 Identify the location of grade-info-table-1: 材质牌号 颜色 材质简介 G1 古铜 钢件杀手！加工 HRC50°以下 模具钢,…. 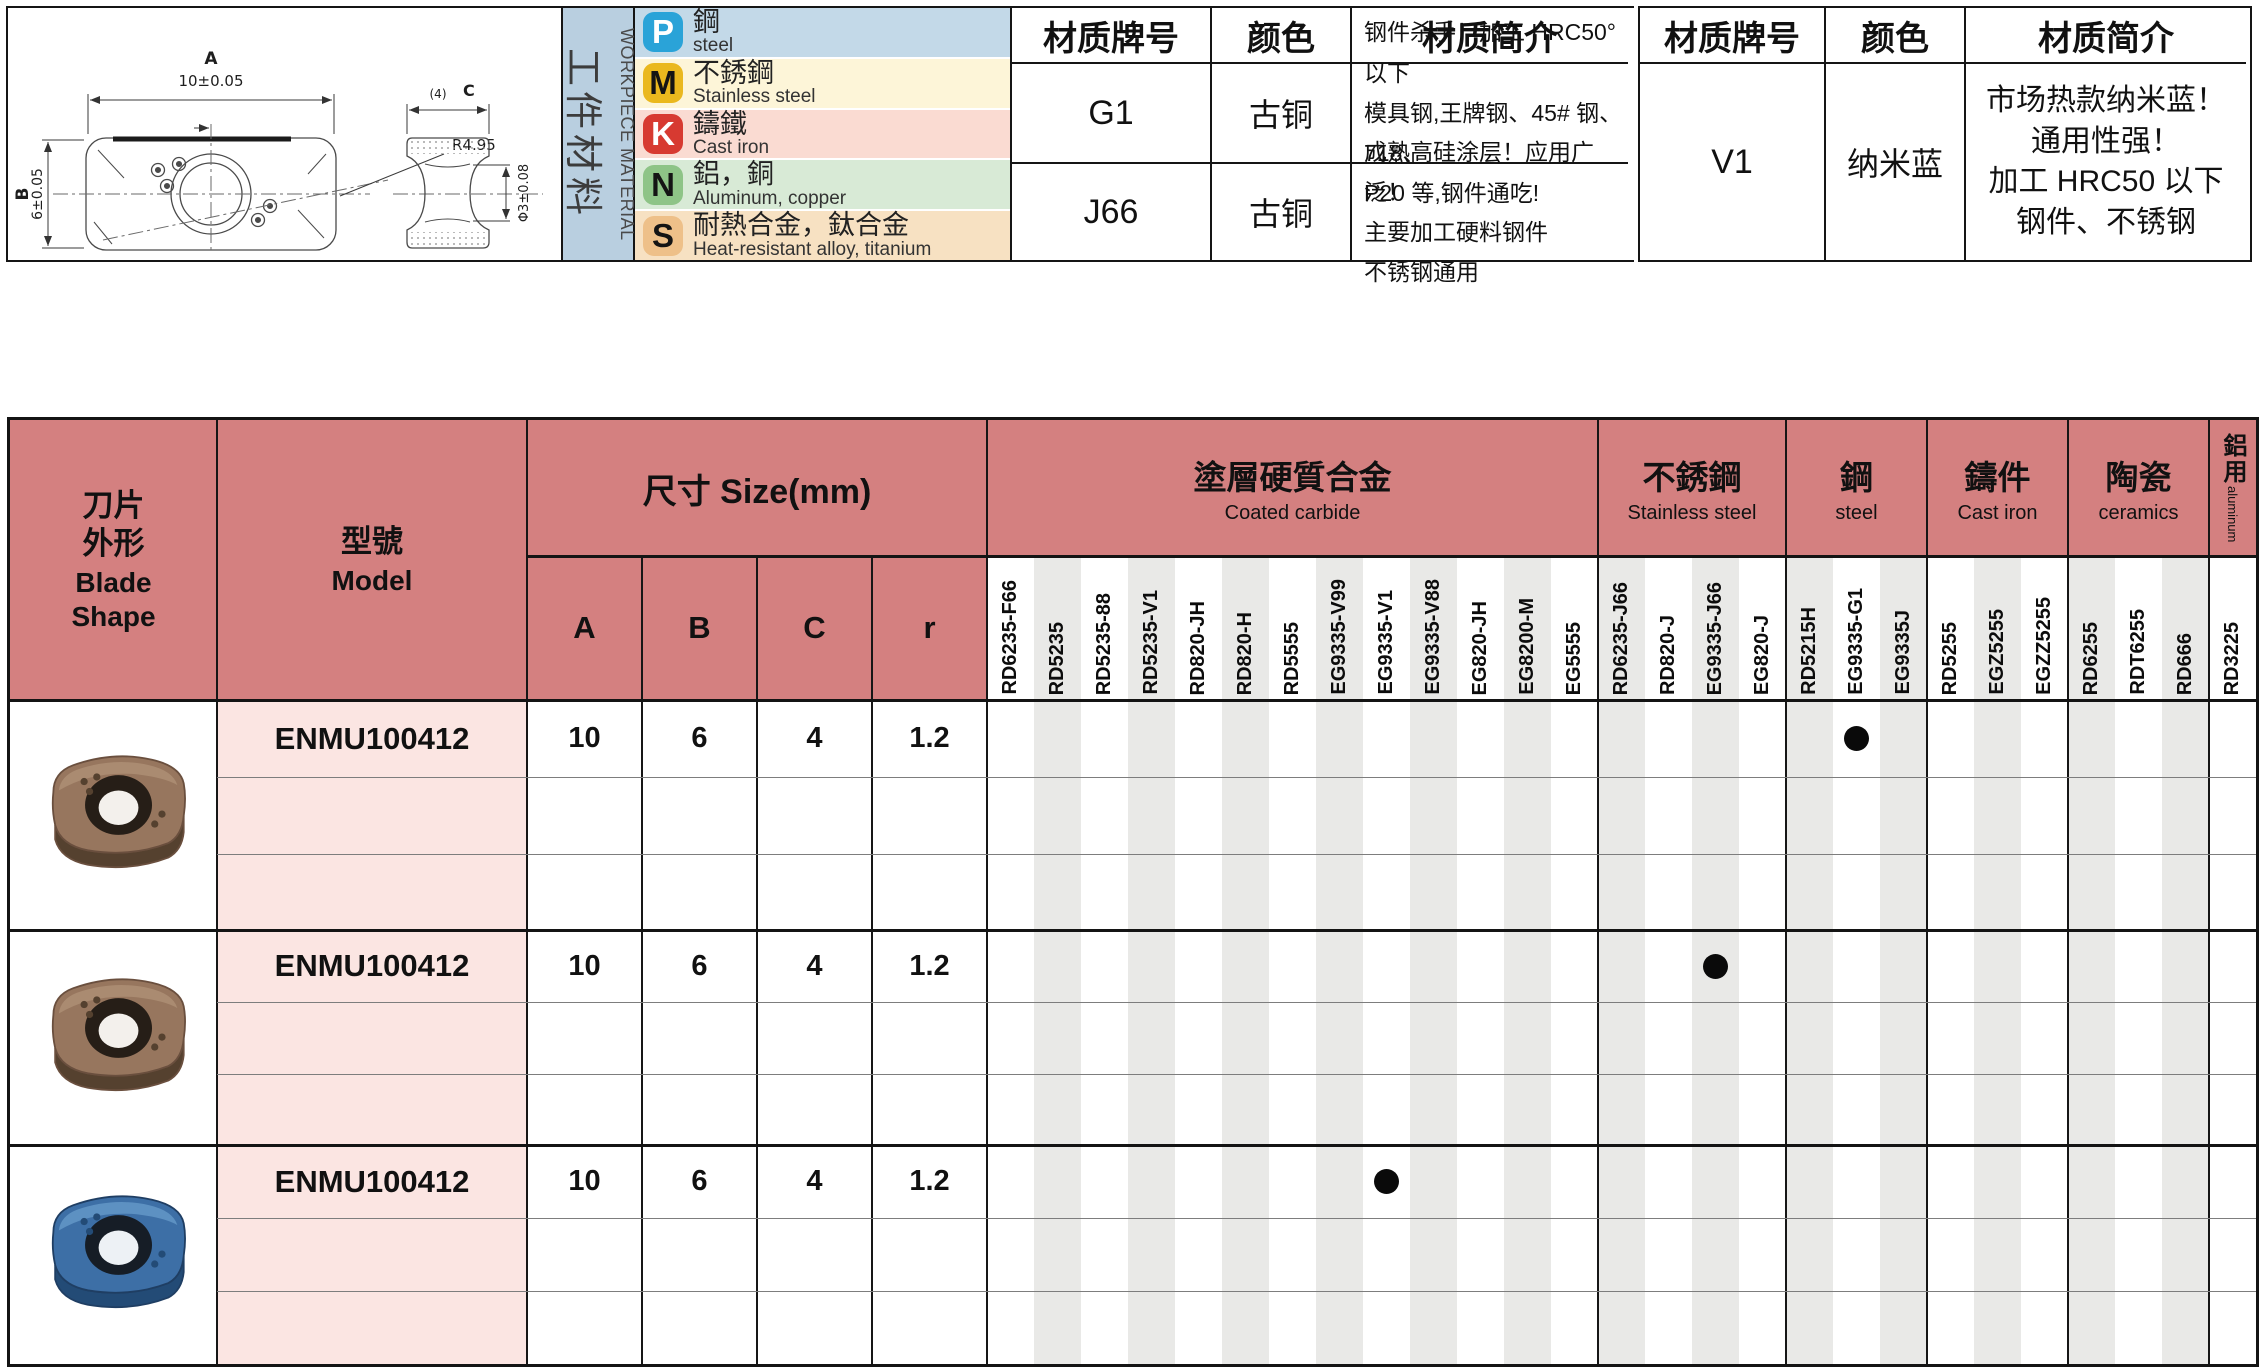
(1322, 146).